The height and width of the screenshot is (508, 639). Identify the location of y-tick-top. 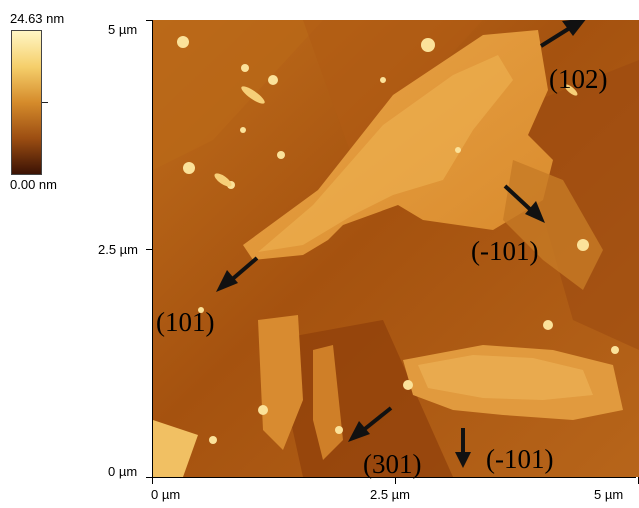
(149, 20).